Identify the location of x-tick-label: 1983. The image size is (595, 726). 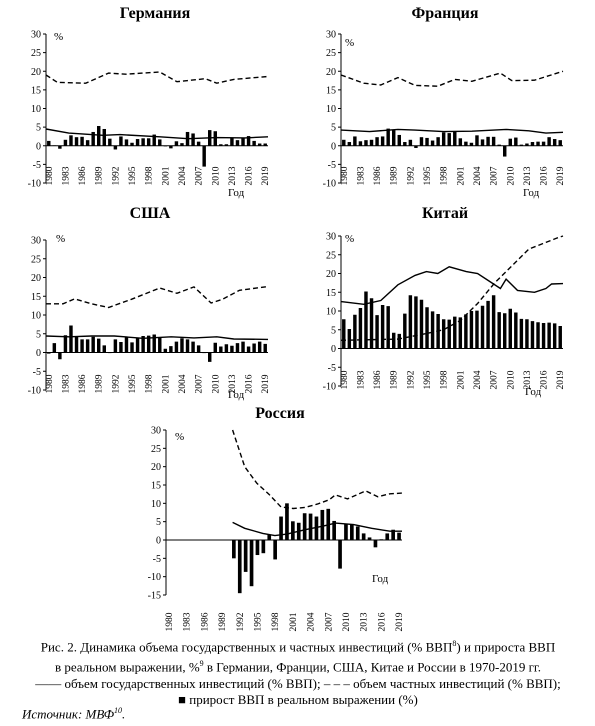
(188, 621).